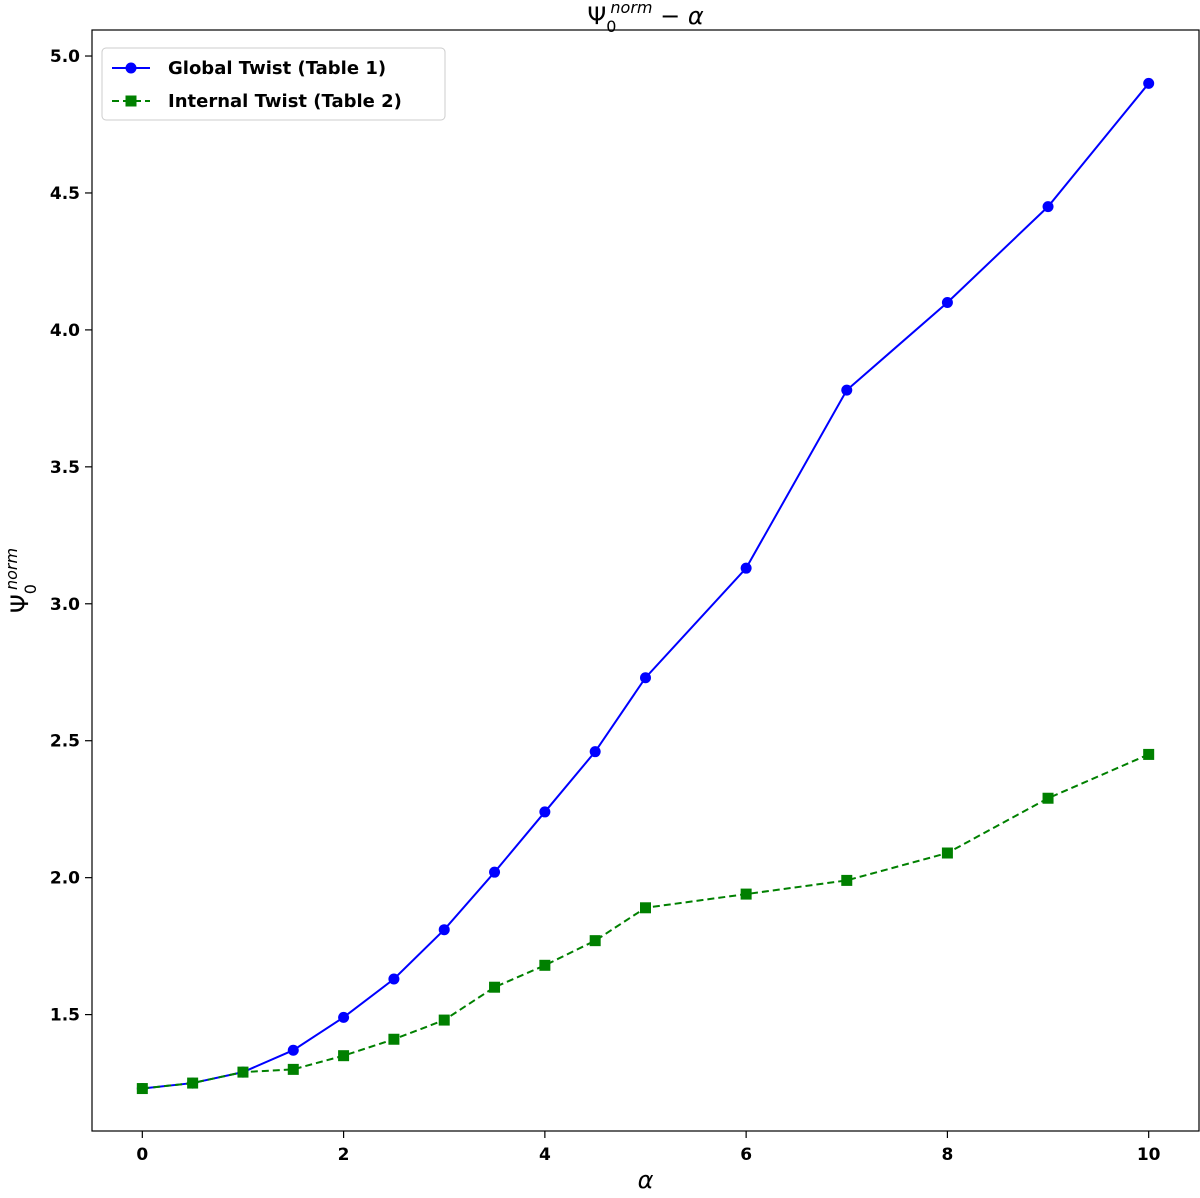 This screenshot has height=1198, width=1200. What do you see at coordinates (545, 1155) in the screenshot?
I see `x-tick-label: 4` at bounding box center [545, 1155].